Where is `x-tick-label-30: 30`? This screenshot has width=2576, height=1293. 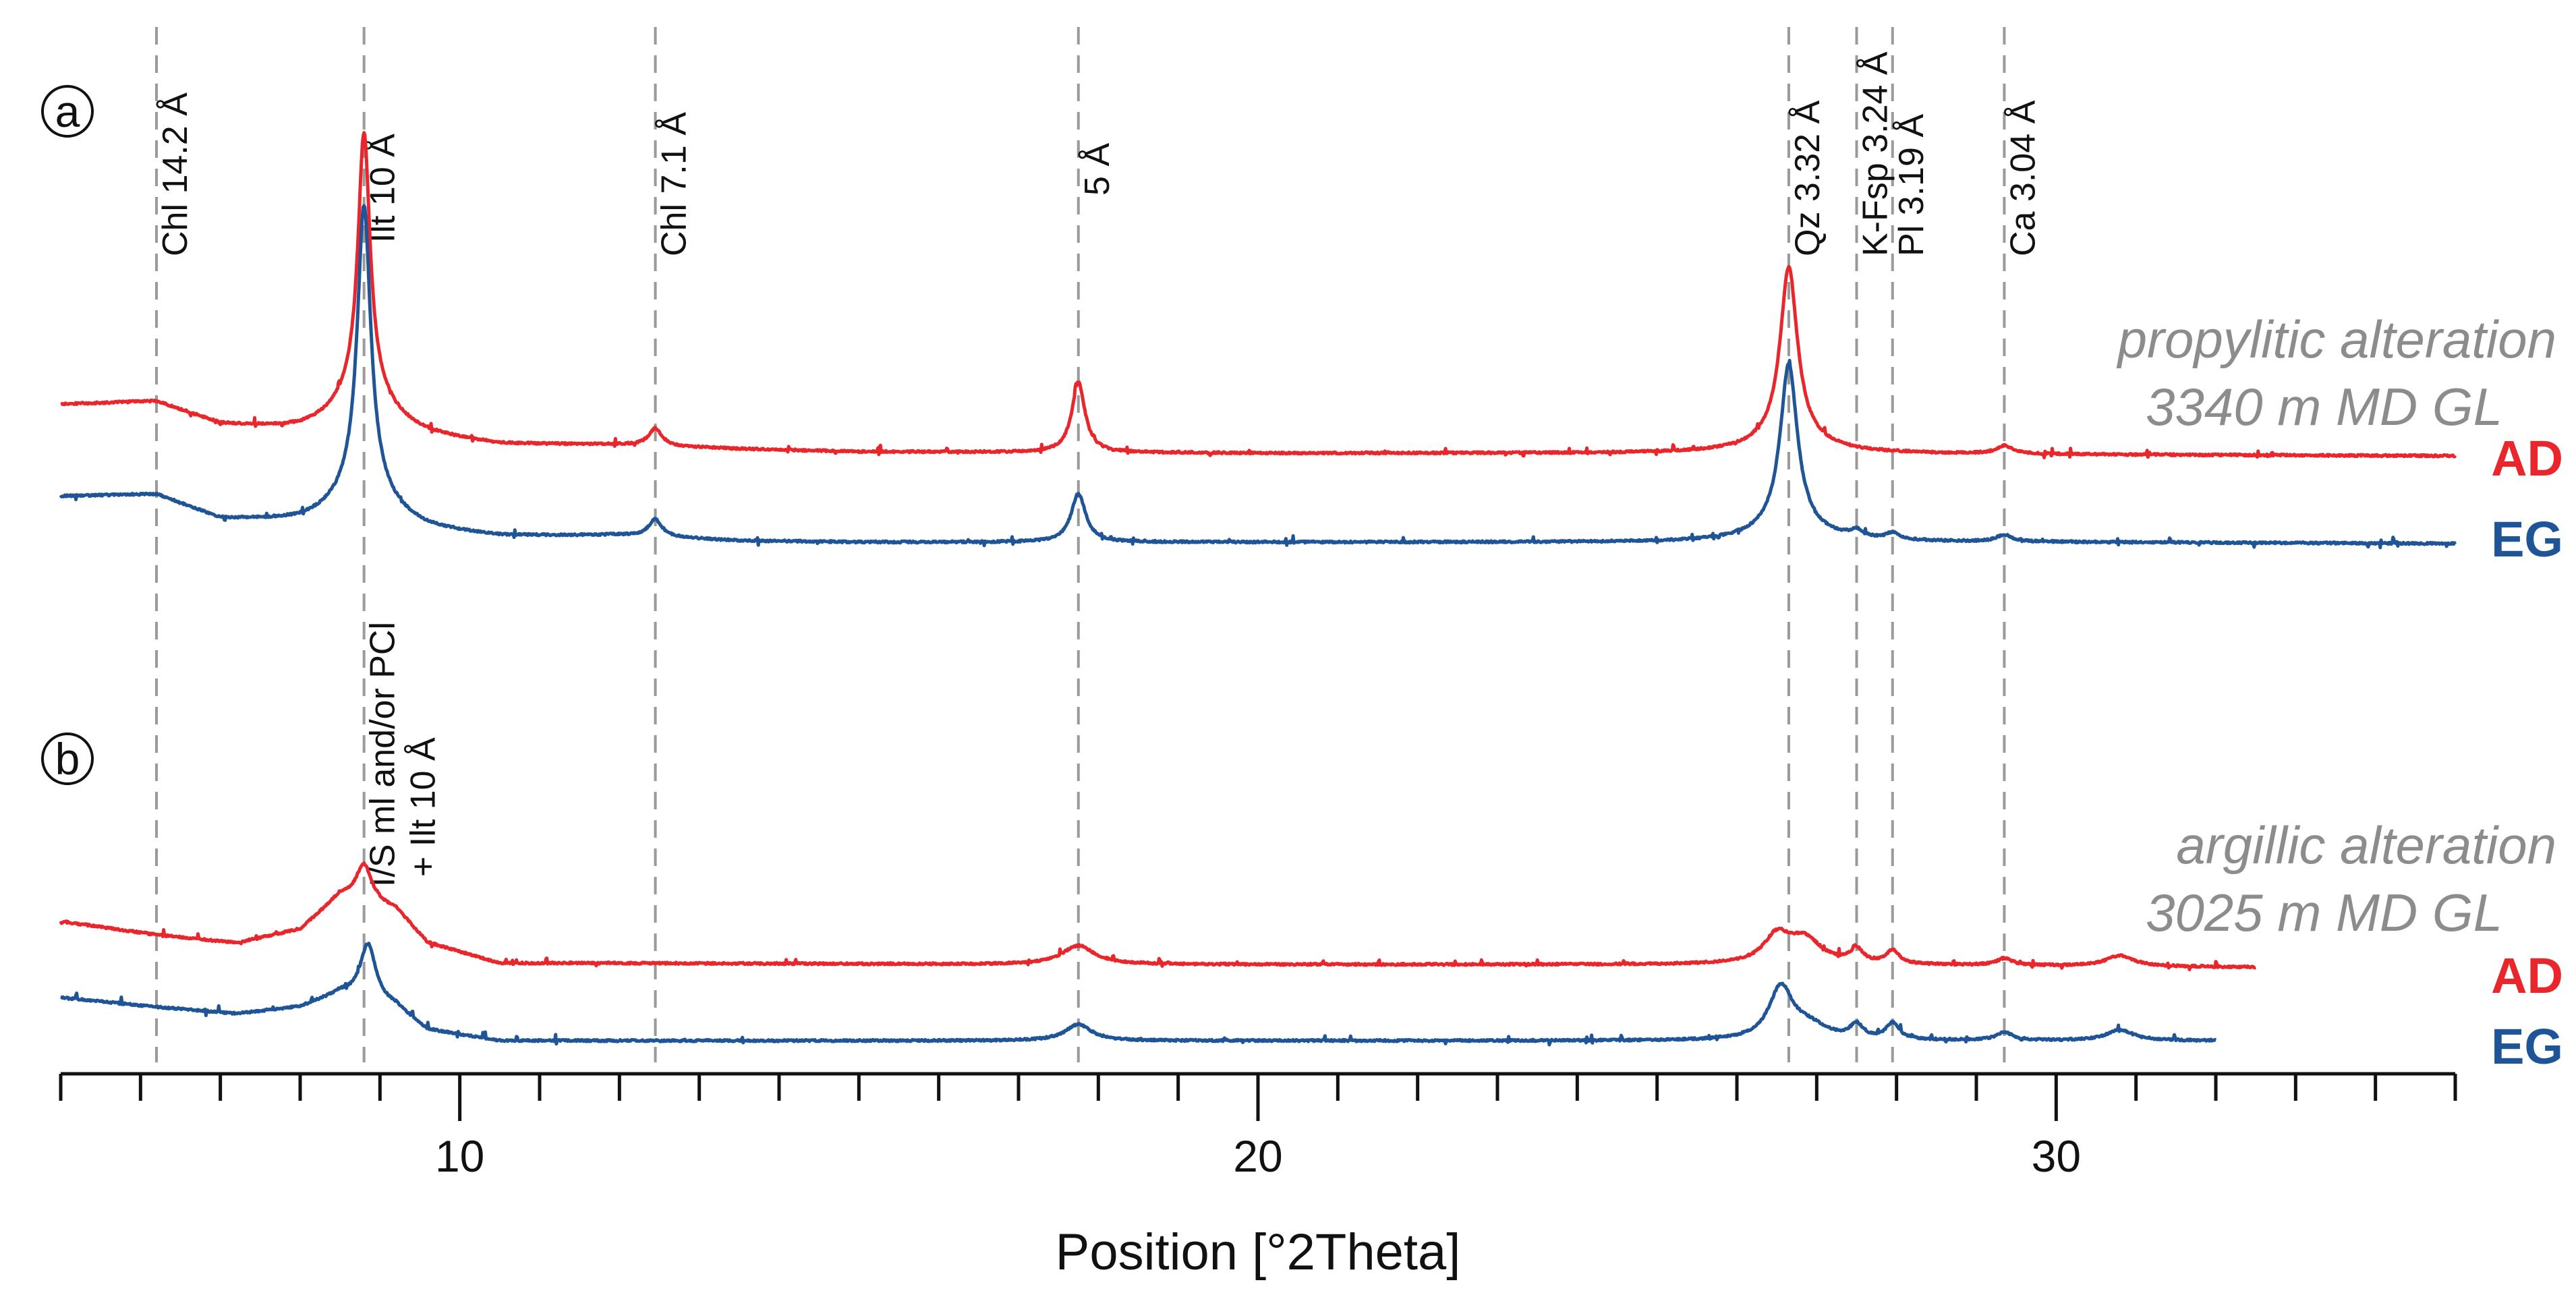 x-tick-label-30: 30 is located at coordinates (2056, 1156).